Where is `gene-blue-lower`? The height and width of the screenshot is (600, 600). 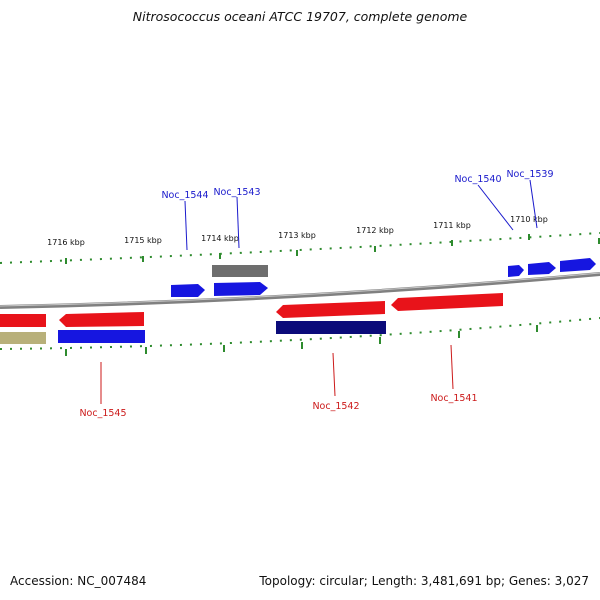 gene-blue-lower is located at coordinates (101, 336).